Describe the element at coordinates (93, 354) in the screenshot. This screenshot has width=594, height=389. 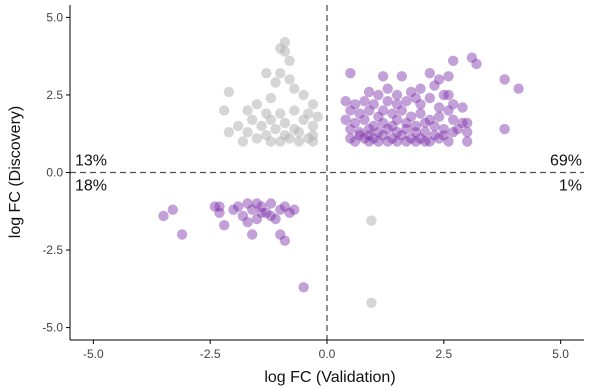
I see `x-tick-label: -5.0` at that location.